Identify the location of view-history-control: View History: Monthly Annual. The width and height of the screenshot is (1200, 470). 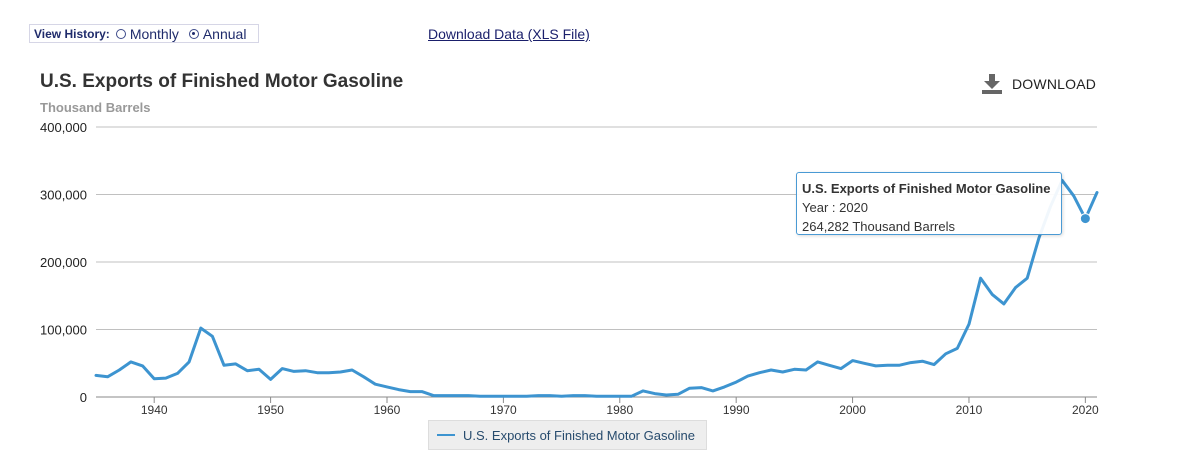
(144, 33).